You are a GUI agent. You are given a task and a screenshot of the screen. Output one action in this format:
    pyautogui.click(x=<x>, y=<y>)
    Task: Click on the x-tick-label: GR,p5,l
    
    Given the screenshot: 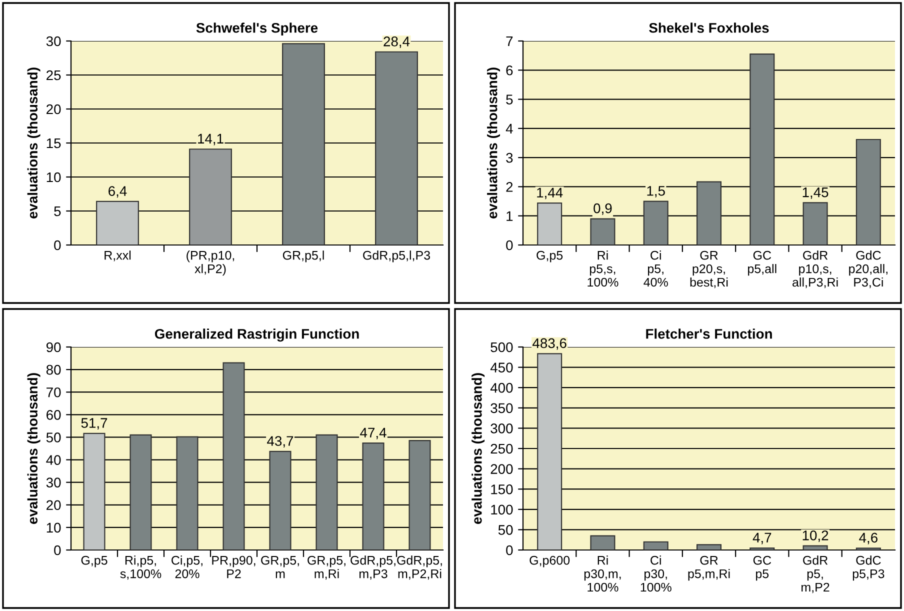 What is the action you would take?
    pyautogui.click(x=303, y=256)
    